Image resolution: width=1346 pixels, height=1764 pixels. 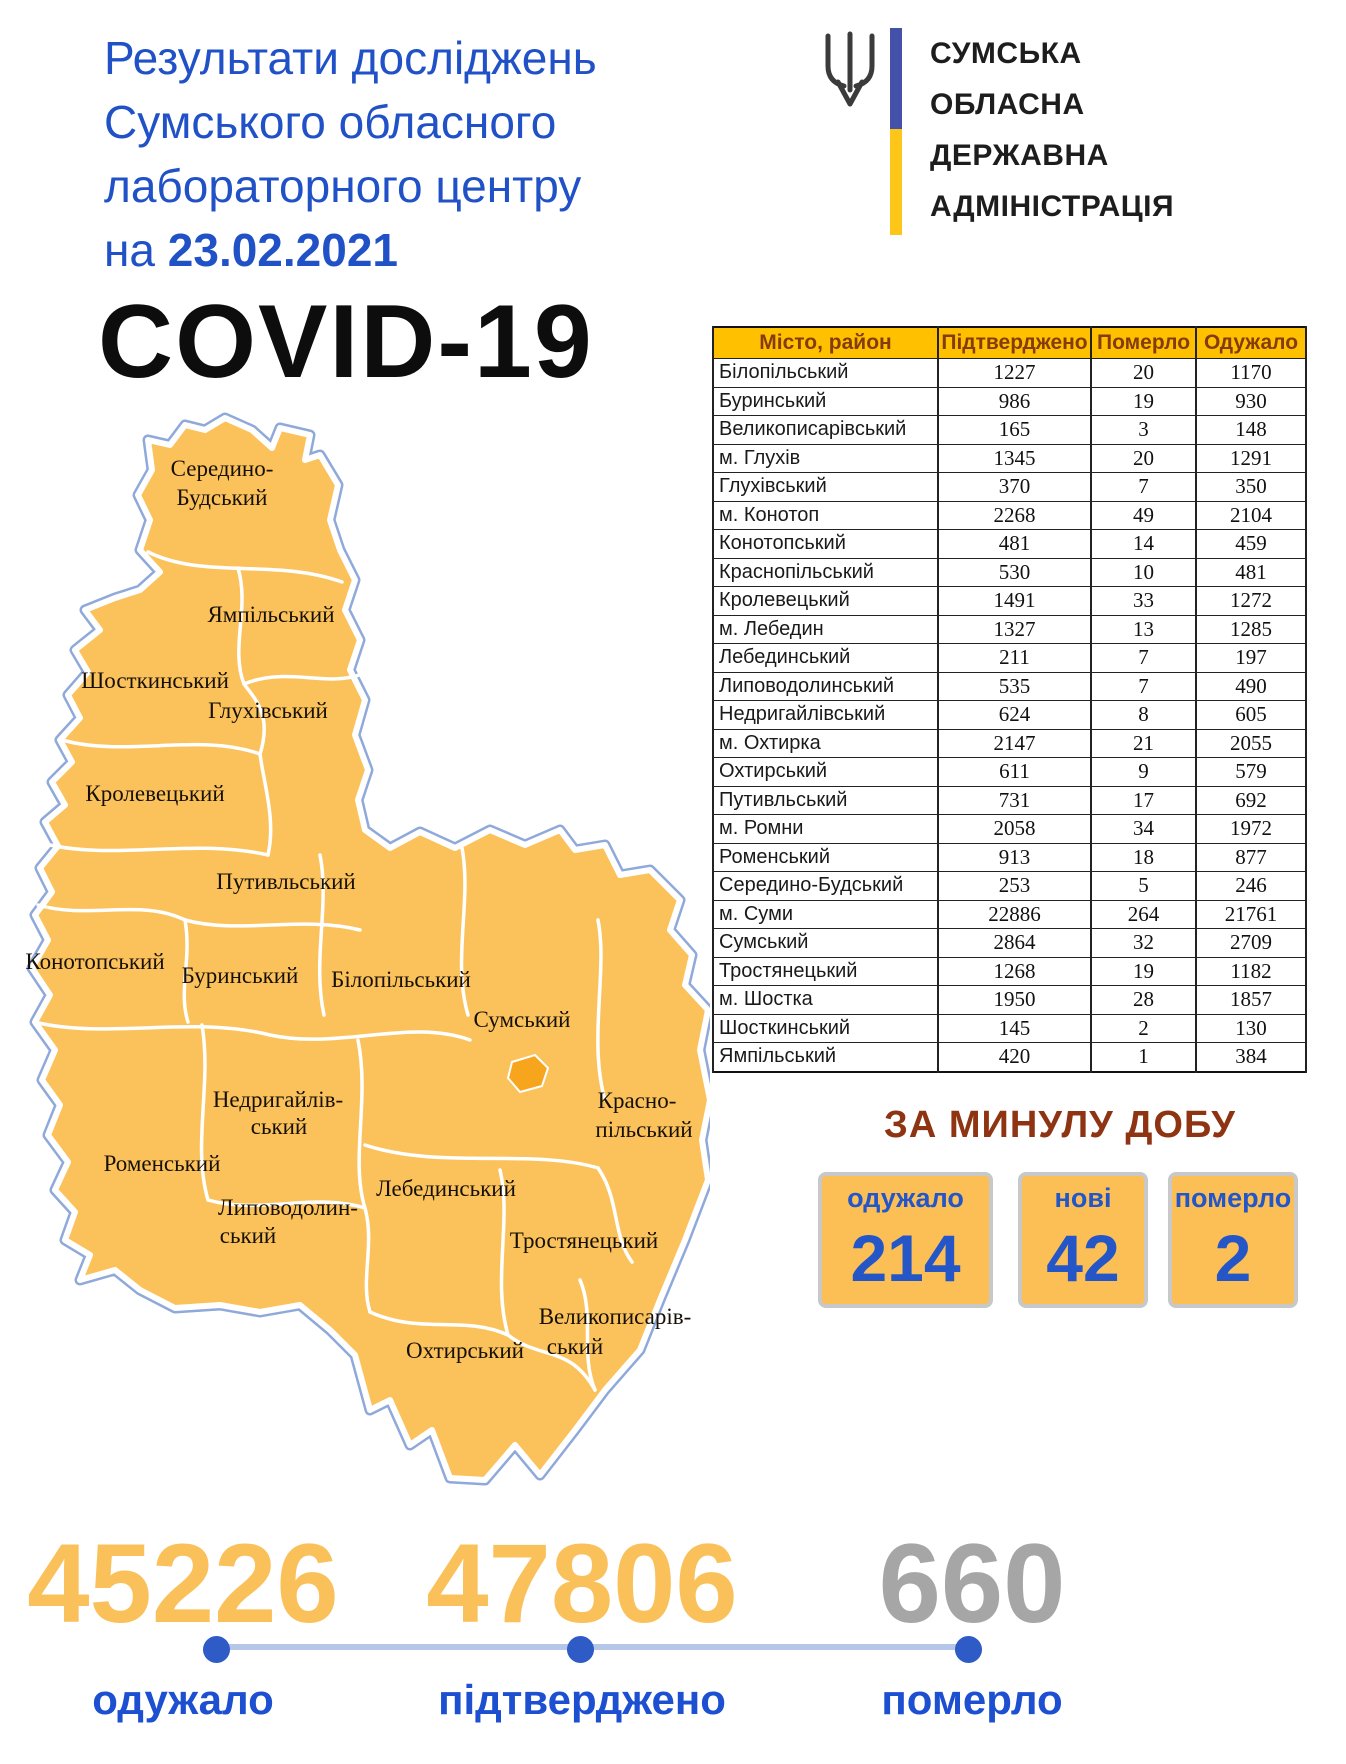 I want to click on flag-bar-yellow, so click(x=896, y=182).